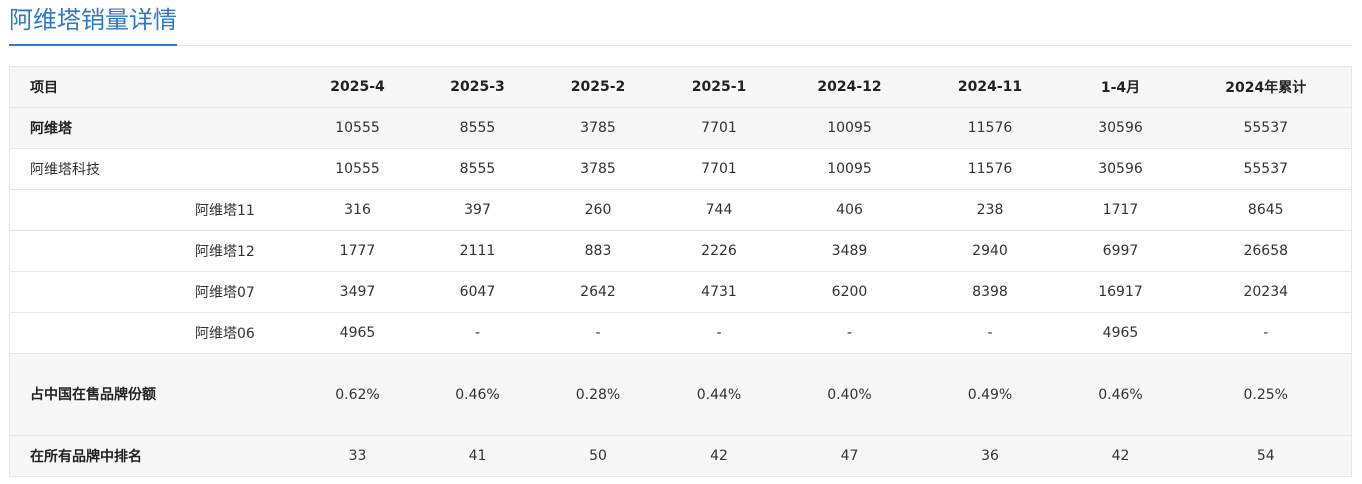 Image resolution: width=1362 pixels, height=484 pixels. Describe the element at coordinates (357, 456) in the screenshot. I see `table-cell: 33` at that location.